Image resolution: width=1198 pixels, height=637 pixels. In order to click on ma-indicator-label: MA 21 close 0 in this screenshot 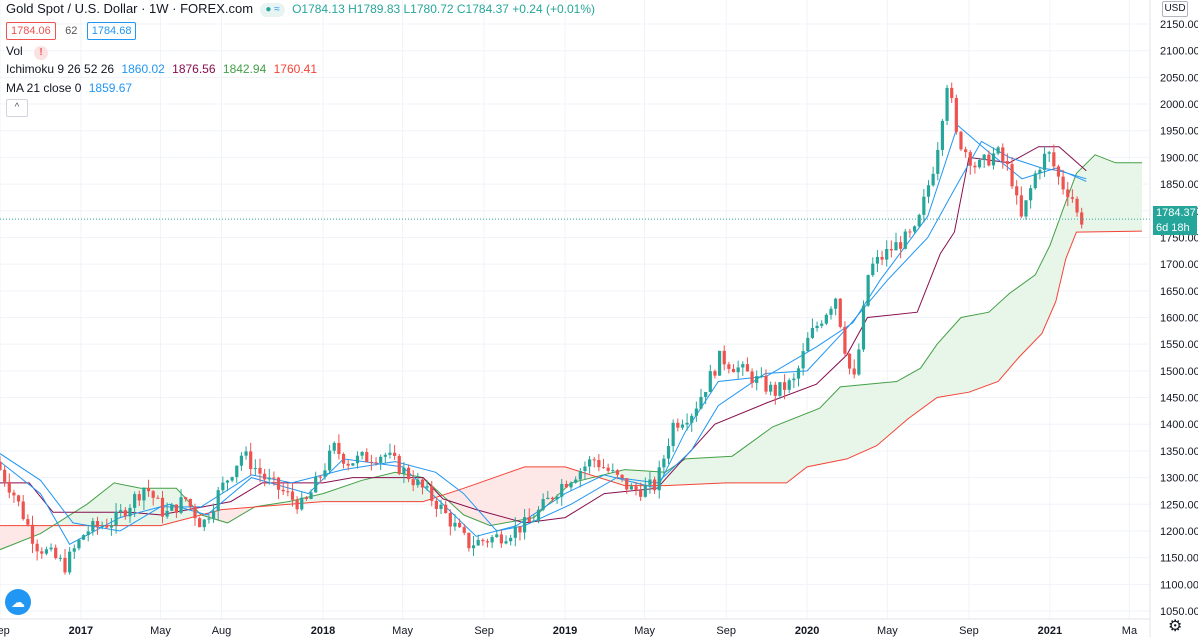, I will do `click(44, 88)`.